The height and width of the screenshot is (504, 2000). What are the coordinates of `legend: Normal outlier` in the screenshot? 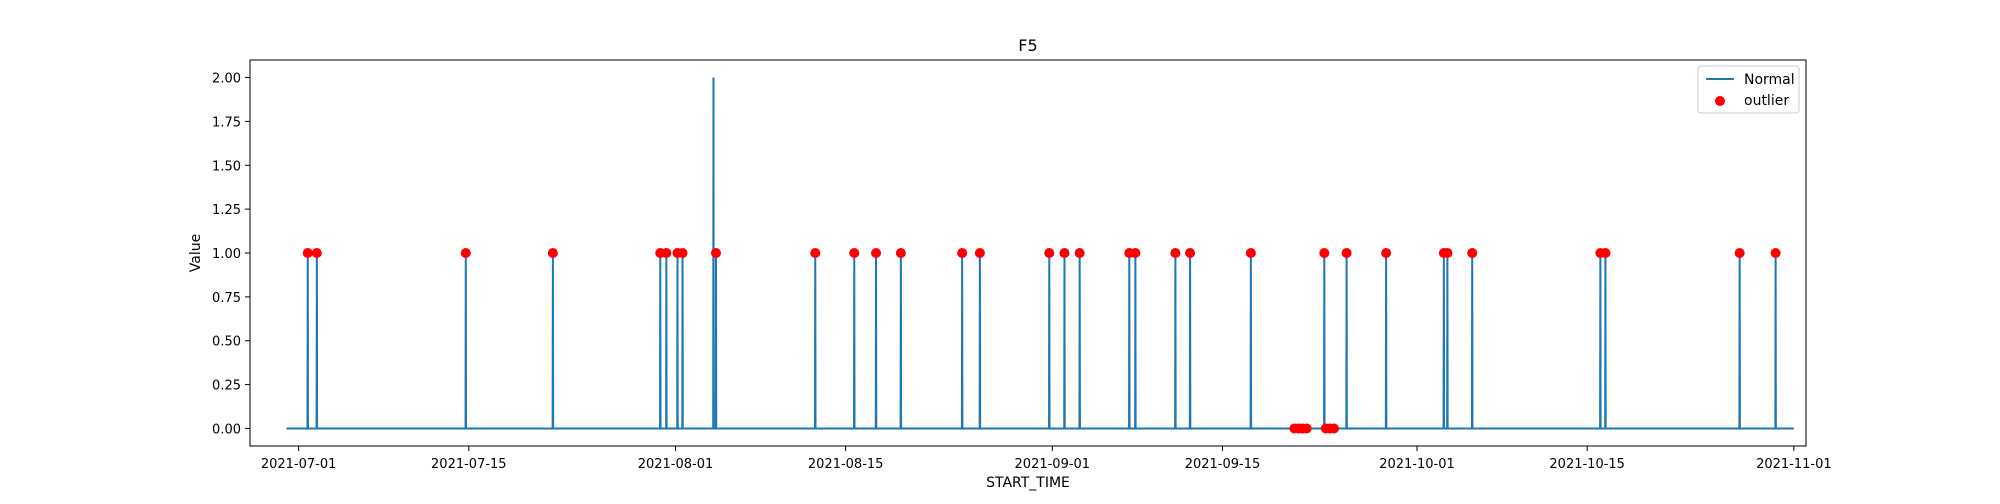 It's located at (1748, 89).